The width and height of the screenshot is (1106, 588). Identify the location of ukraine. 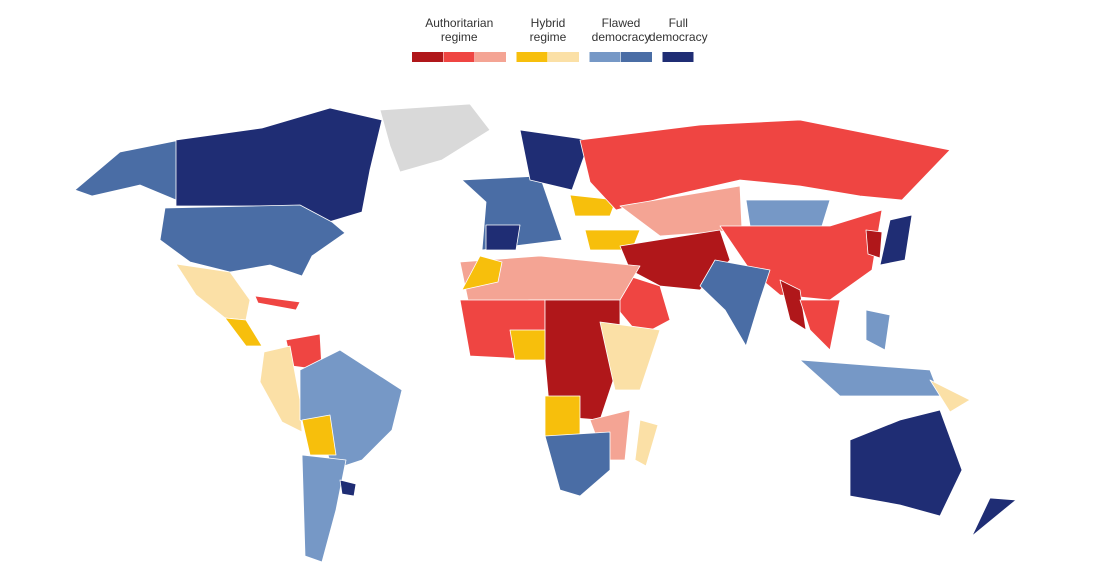
(593, 205).